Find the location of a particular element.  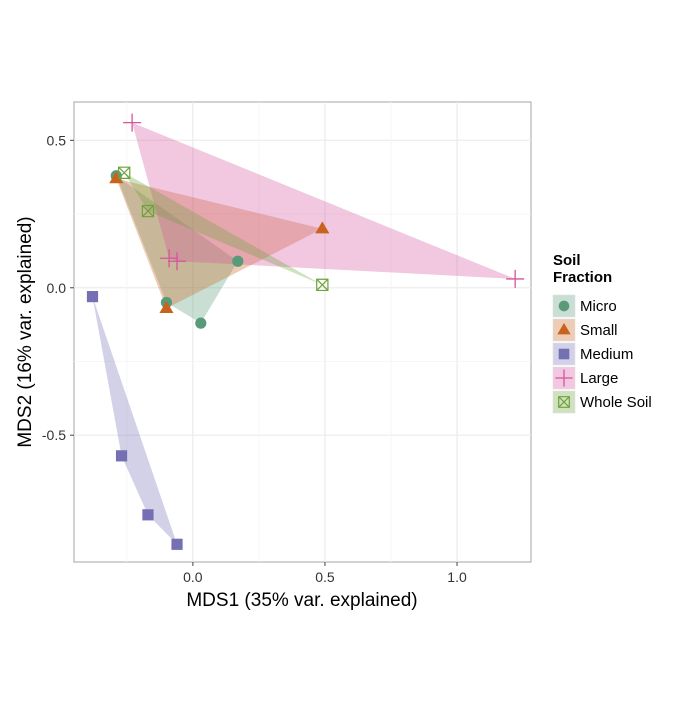

legend-marker-large is located at coordinates (564, 378).